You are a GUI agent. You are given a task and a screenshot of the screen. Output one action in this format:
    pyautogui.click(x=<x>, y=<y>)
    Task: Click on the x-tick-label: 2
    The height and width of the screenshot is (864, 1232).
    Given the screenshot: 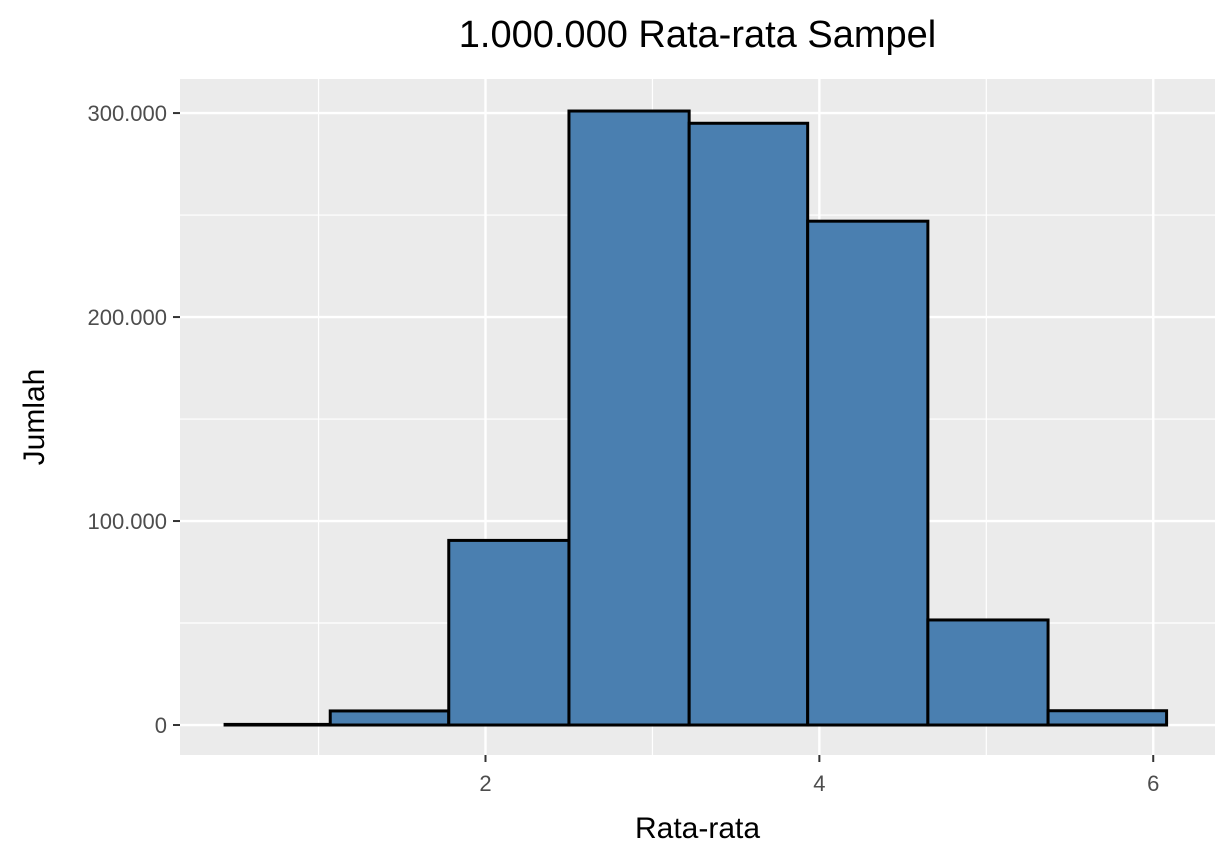 What is the action you would take?
    pyautogui.click(x=485, y=783)
    